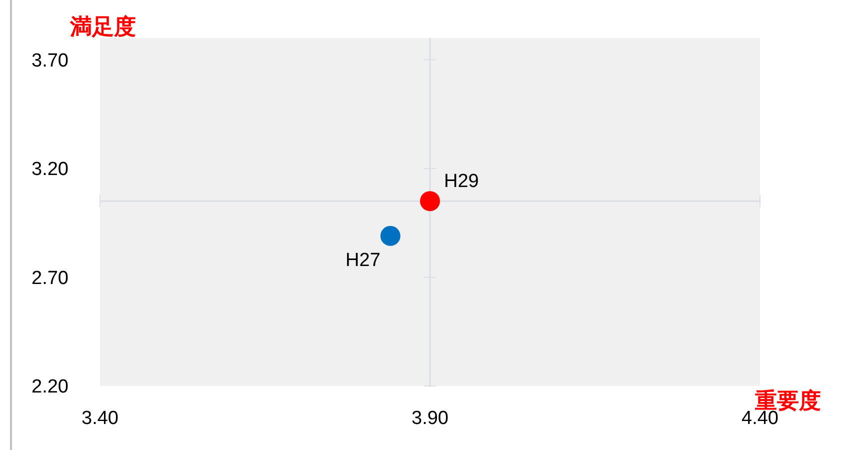 This screenshot has height=450, width=848. What do you see at coordinates (363, 260) in the screenshot?
I see `series-label: H27` at bounding box center [363, 260].